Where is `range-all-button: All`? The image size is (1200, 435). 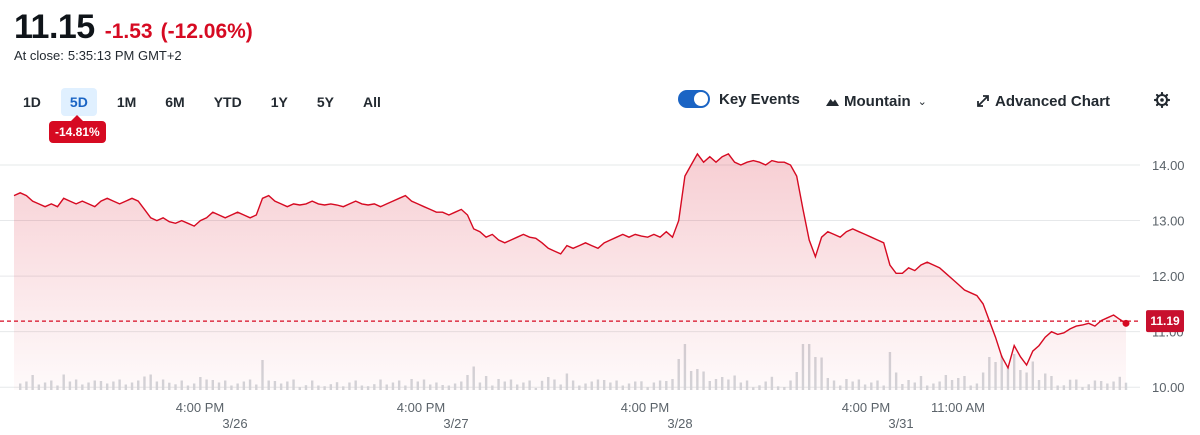 range-all-button: All is located at coordinates (371, 102).